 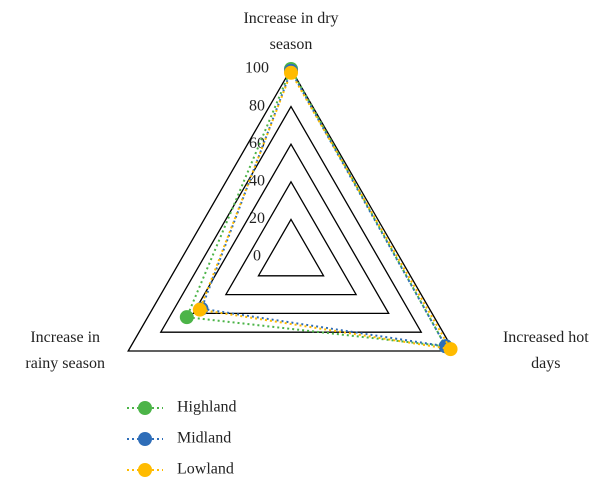 What do you see at coordinates (290, 31) in the screenshot?
I see `axis-label: Increase in dry season` at bounding box center [290, 31].